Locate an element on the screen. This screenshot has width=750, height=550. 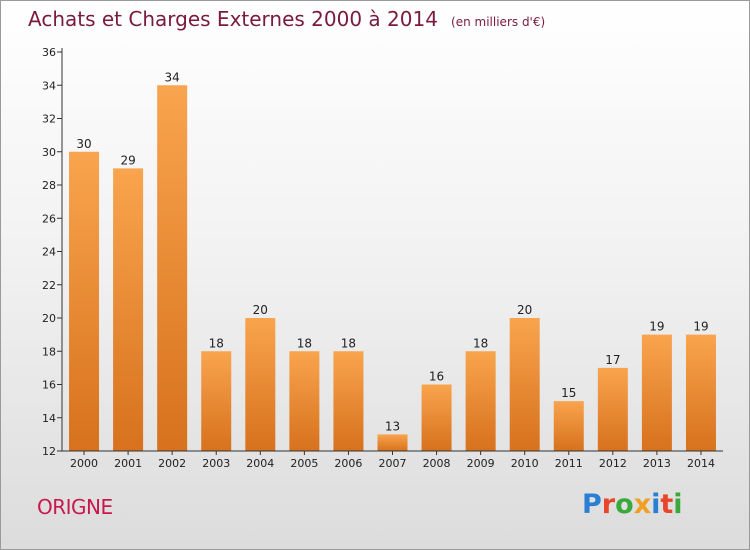
y-tick-label: 22 is located at coordinates (49, 285).